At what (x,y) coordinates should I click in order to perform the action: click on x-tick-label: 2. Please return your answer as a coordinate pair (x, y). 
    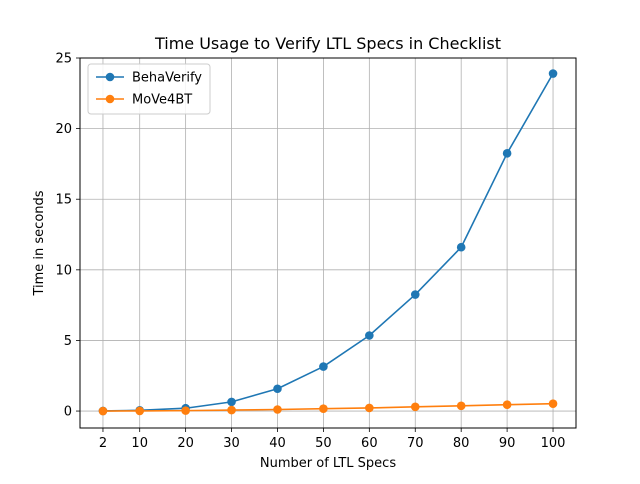
    Looking at the image, I should click on (103, 443).